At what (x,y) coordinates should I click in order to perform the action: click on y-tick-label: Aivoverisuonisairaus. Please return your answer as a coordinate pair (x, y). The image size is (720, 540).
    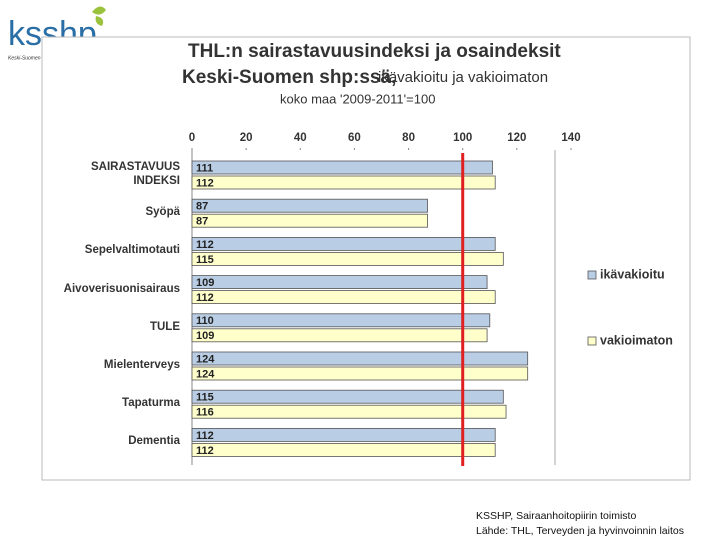
    Looking at the image, I should click on (121, 288).